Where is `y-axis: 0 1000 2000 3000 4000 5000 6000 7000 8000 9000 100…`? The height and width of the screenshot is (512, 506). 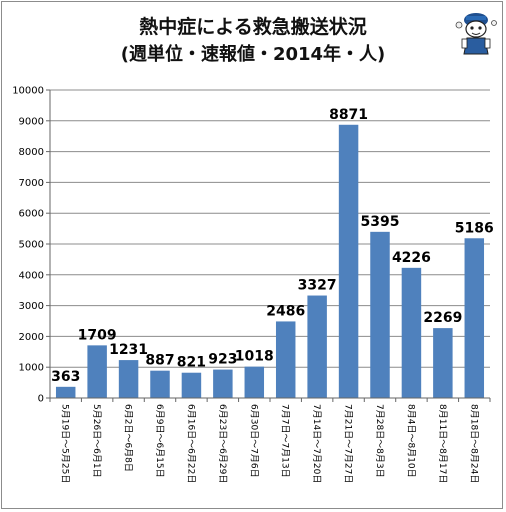
y-axis: 0 1000 2000 3000 4000 5000 6000 7000 8000 9000 100… is located at coordinates (31, 245).